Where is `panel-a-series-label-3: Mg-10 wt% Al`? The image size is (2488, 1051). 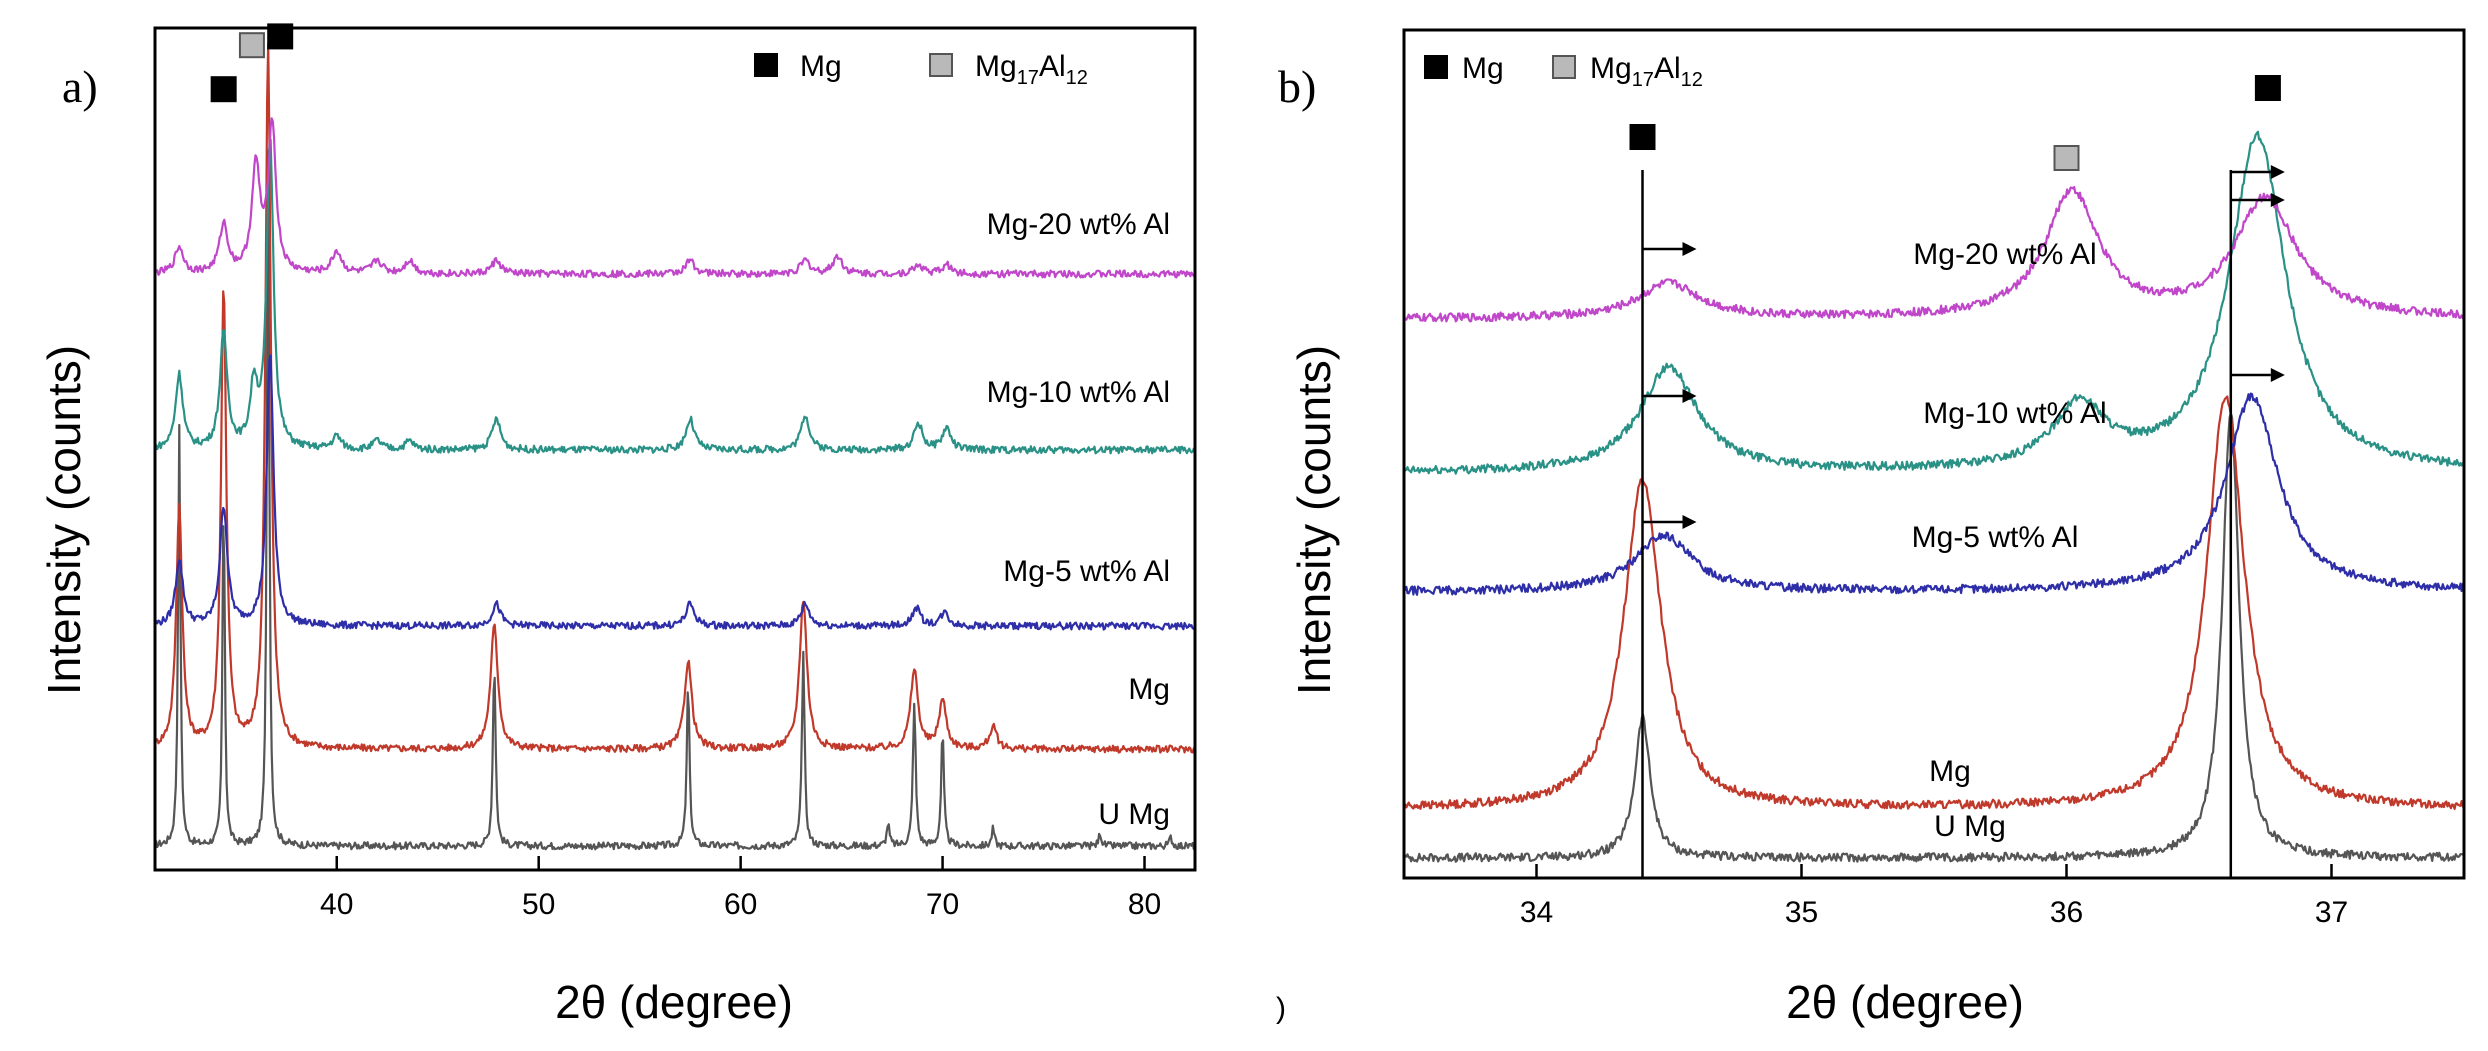 panel-a-series-label-3: Mg-10 wt% Al is located at coordinates (1078, 392).